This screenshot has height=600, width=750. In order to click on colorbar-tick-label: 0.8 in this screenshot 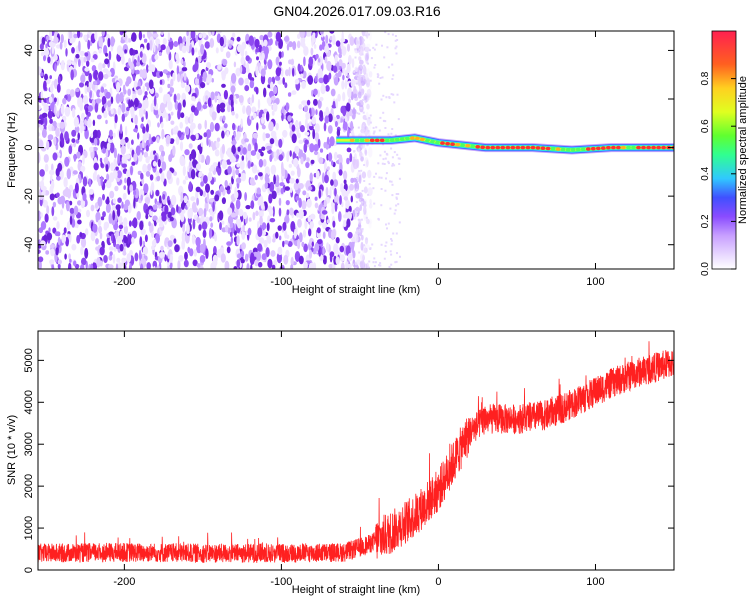, I will do `click(705, 78)`.